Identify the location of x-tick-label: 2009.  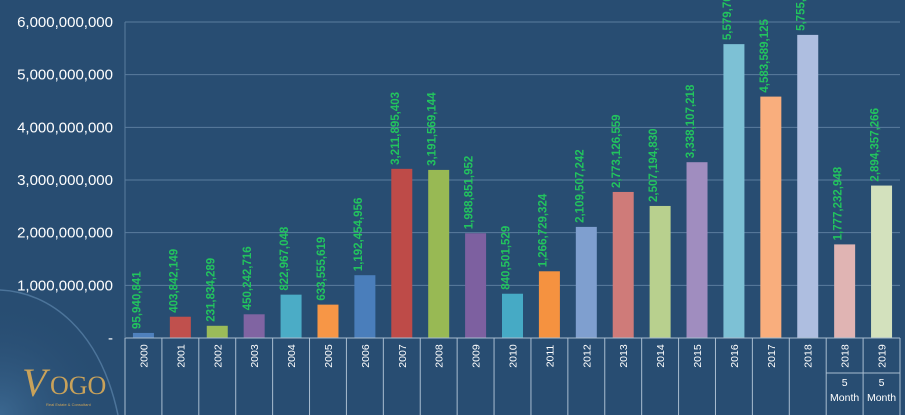
(477, 356).